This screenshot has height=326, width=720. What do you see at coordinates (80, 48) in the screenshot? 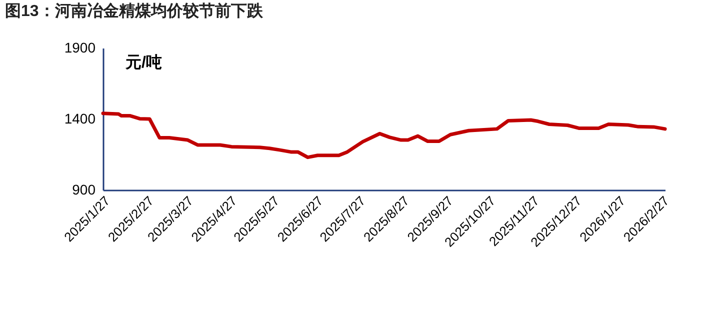
I see `y-tick-label: 1900` at bounding box center [80, 48].